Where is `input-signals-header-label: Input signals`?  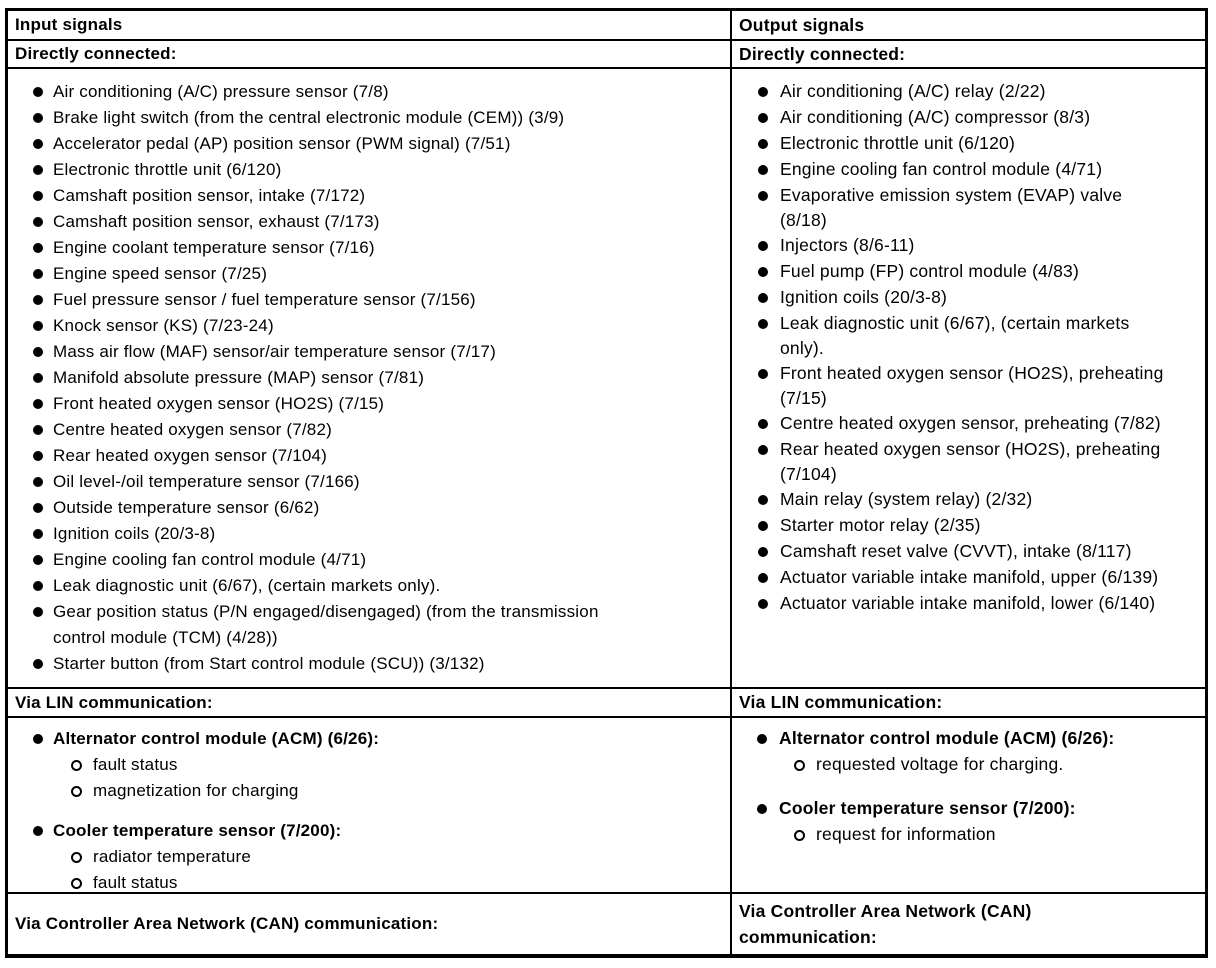
input-signals-header-label: Input signals is located at coordinates (69, 24).